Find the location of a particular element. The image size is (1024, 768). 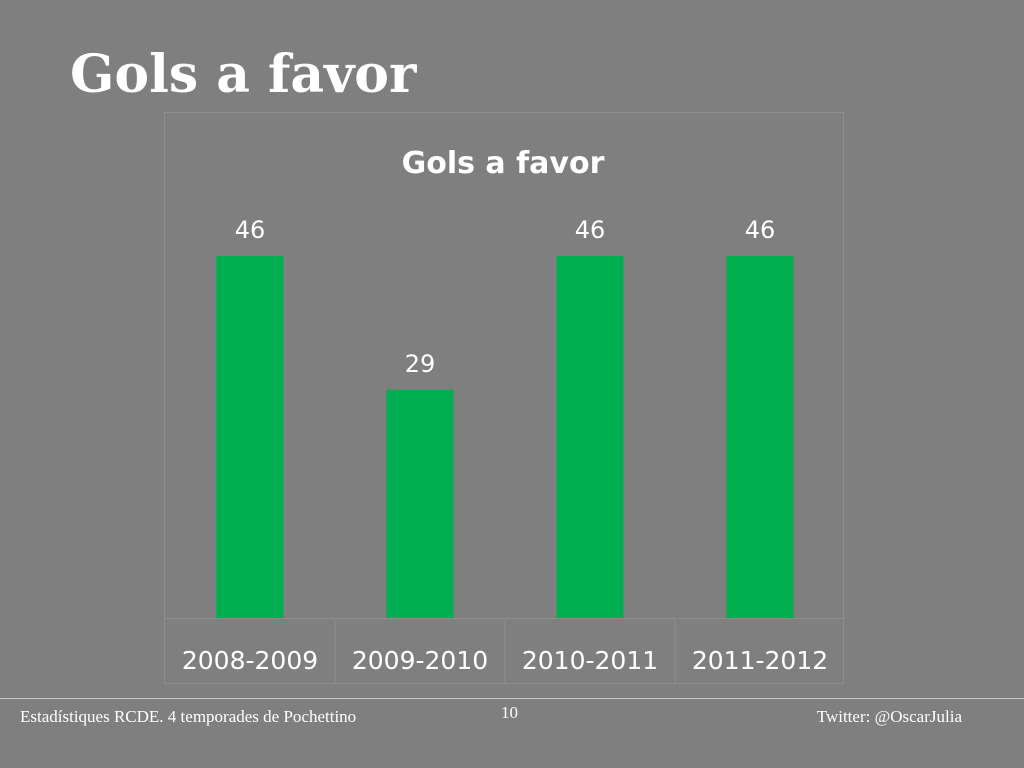

data-label-2010-2011: 46 is located at coordinates (590, 230).